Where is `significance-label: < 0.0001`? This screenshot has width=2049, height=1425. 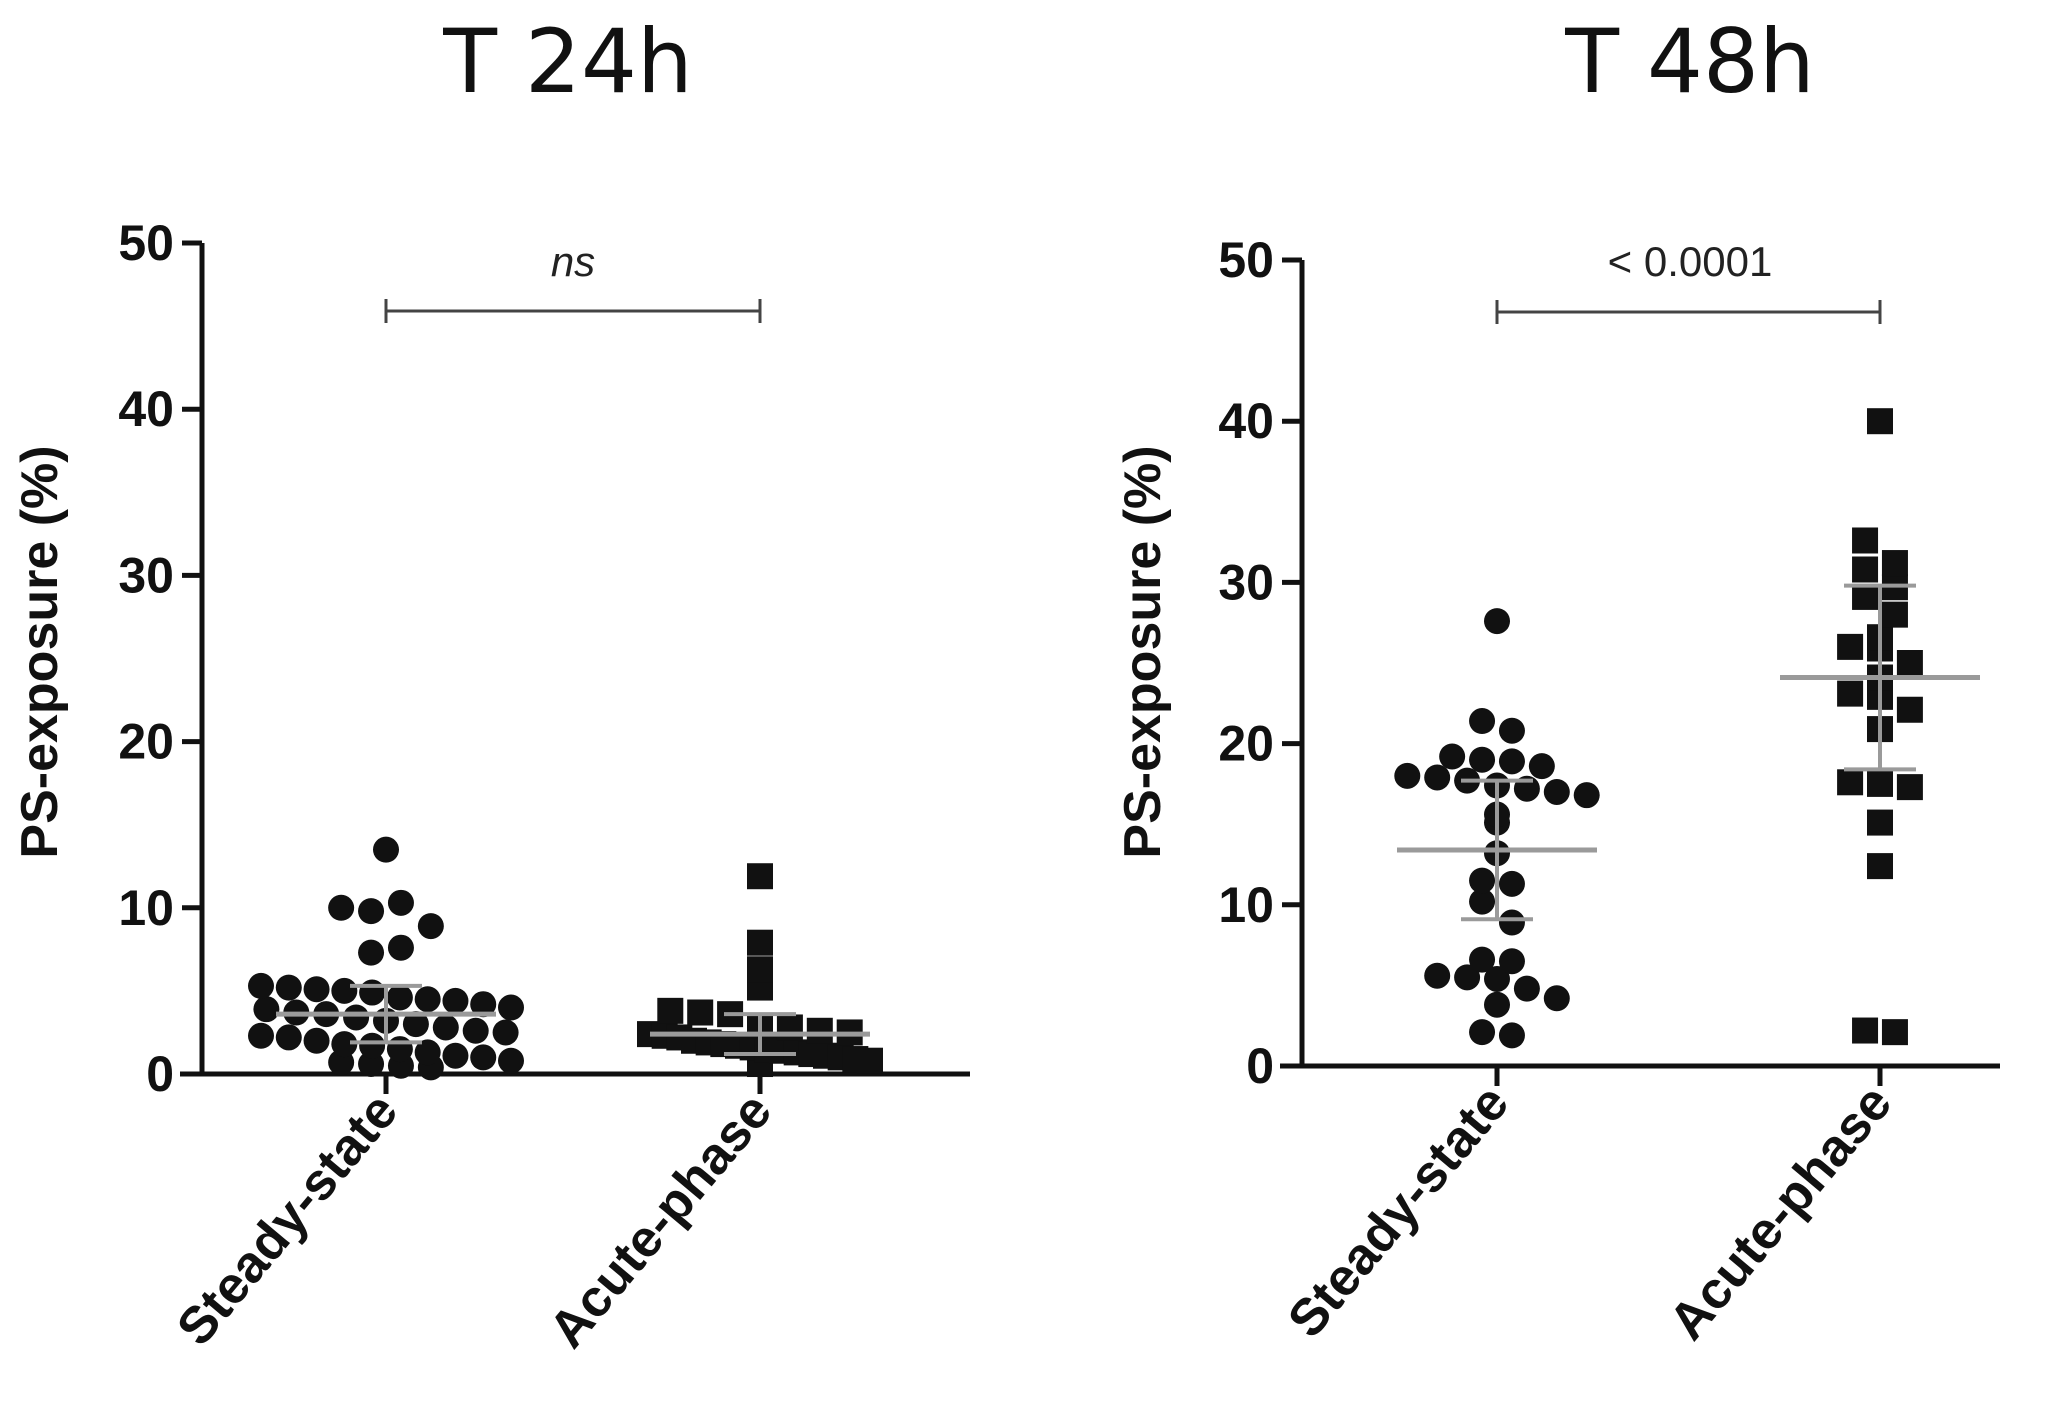
significance-label: < 0.0001 is located at coordinates (1690, 261).